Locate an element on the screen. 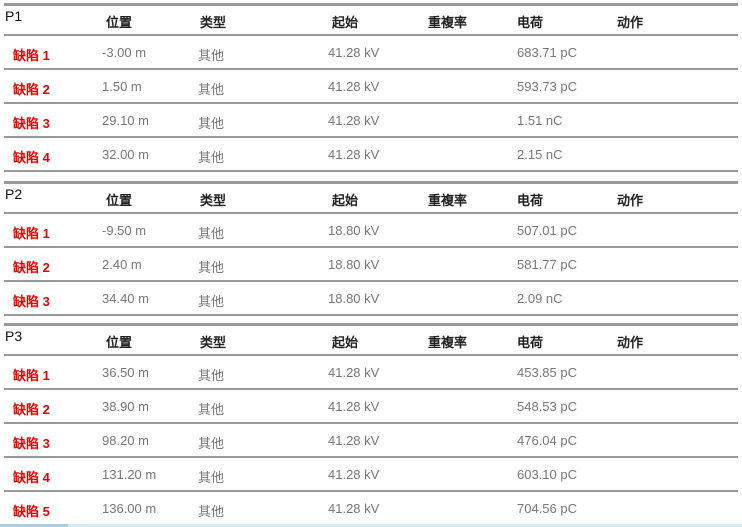 The width and height of the screenshot is (742, 527). cell-charge: 683.71 pC is located at coordinates (547, 52).